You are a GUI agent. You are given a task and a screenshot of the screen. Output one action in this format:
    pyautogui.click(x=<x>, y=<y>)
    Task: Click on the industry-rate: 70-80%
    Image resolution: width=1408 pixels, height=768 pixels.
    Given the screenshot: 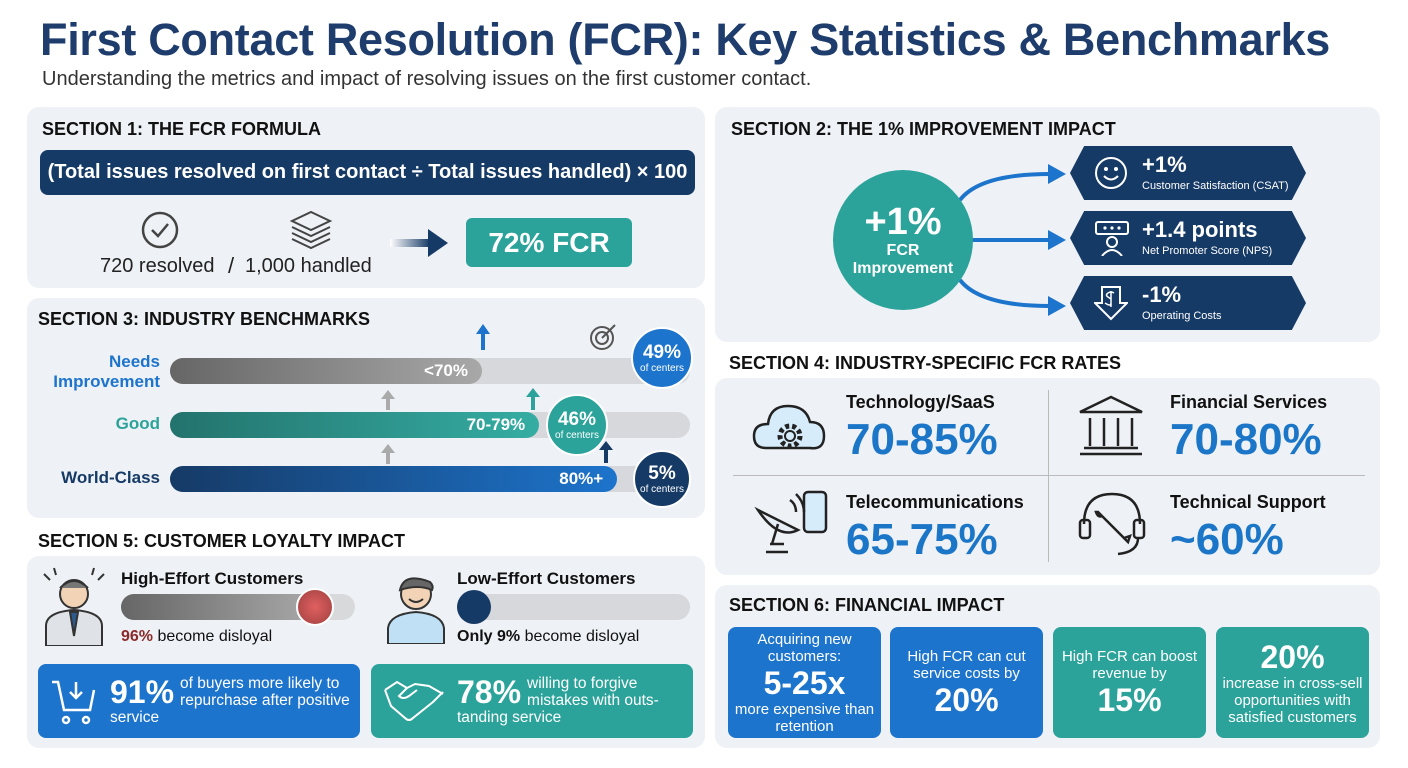 What is the action you would take?
    pyautogui.click(x=1246, y=439)
    